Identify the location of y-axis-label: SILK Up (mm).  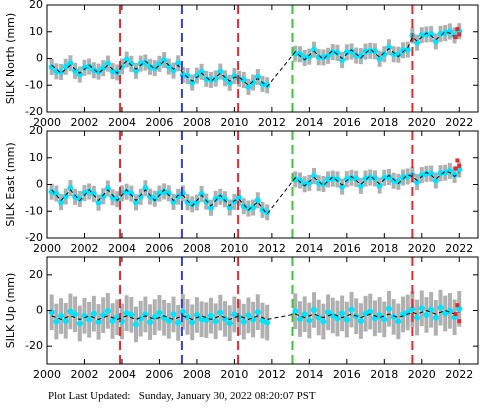
(10, 311).